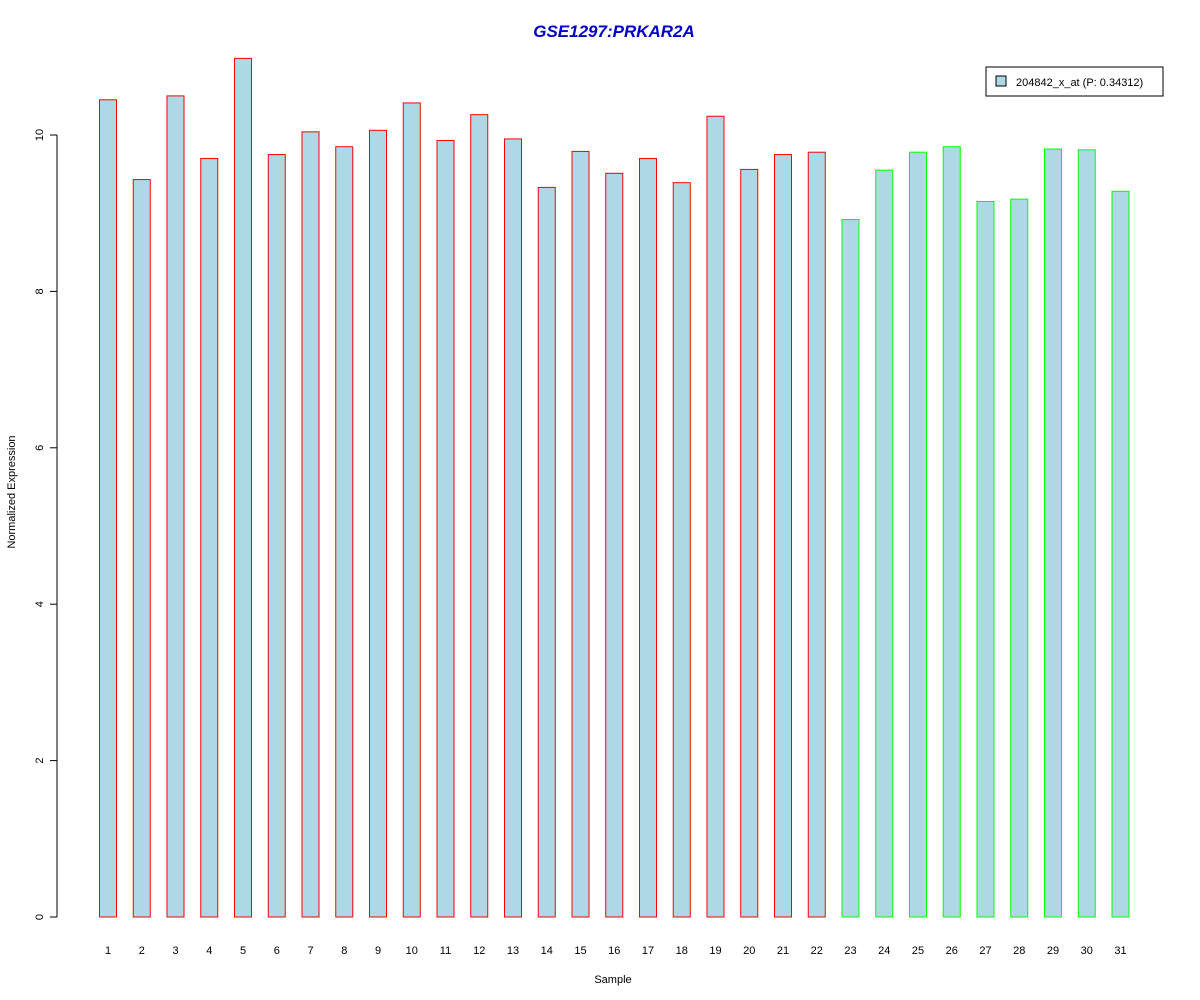  What do you see at coordinates (479, 951) in the screenshot?
I see `x-tick-label: 12` at bounding box center [479, 951].